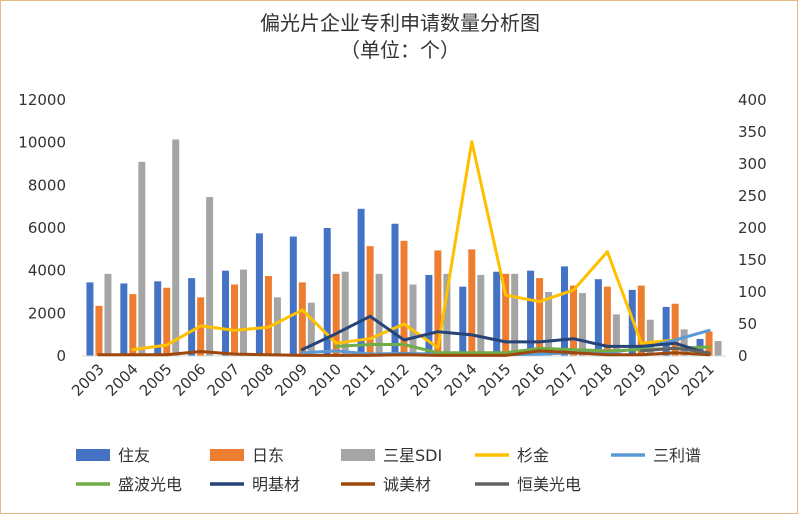  What do you see at coordinates (176, 247) in the screenshot?
I see `bar-三星SDI-2005` at bounding box center [176, 247].